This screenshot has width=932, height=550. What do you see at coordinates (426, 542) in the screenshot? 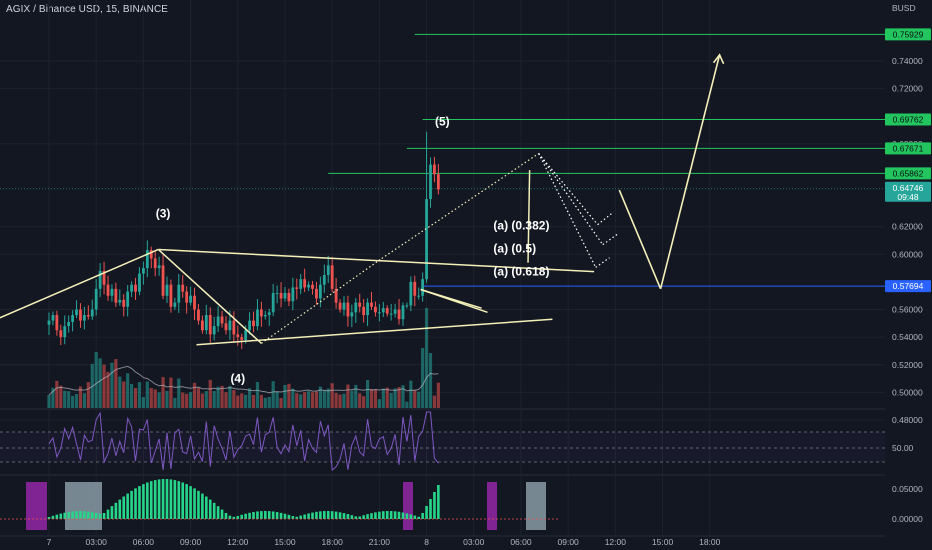
I see `time-tick-label: 8` at bounding box center [426, 542].